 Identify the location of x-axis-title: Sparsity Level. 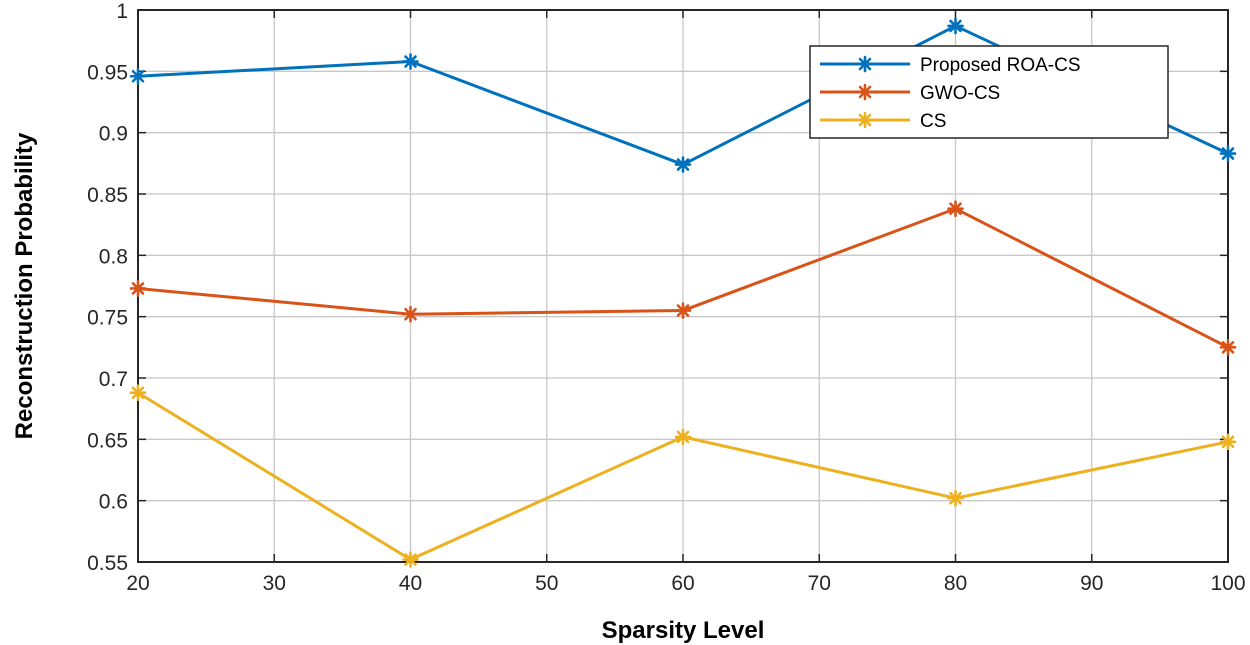
(683, 630).